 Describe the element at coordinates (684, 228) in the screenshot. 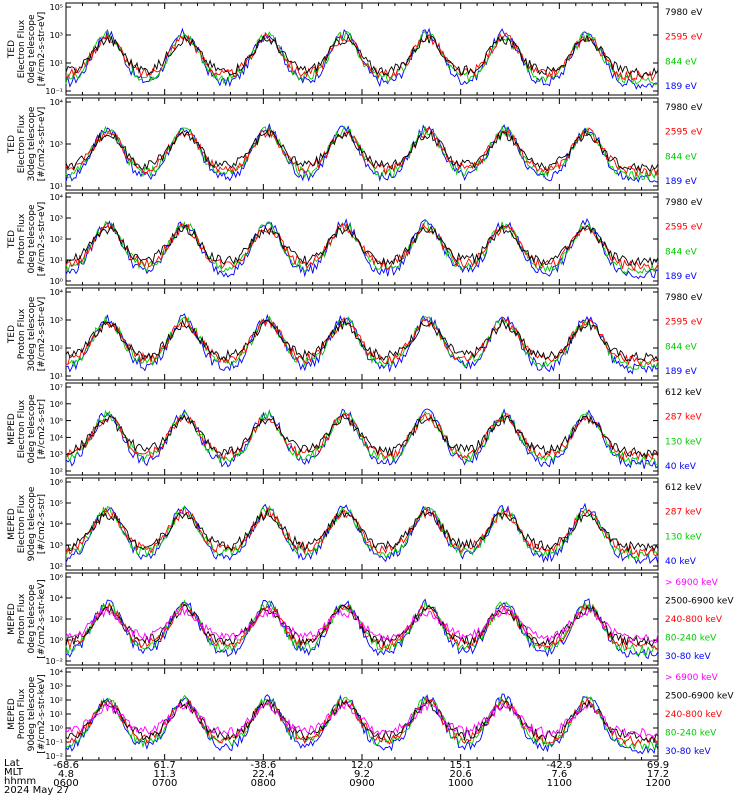

I see `panel-3-legend-entry: 2595 eV` at that location.